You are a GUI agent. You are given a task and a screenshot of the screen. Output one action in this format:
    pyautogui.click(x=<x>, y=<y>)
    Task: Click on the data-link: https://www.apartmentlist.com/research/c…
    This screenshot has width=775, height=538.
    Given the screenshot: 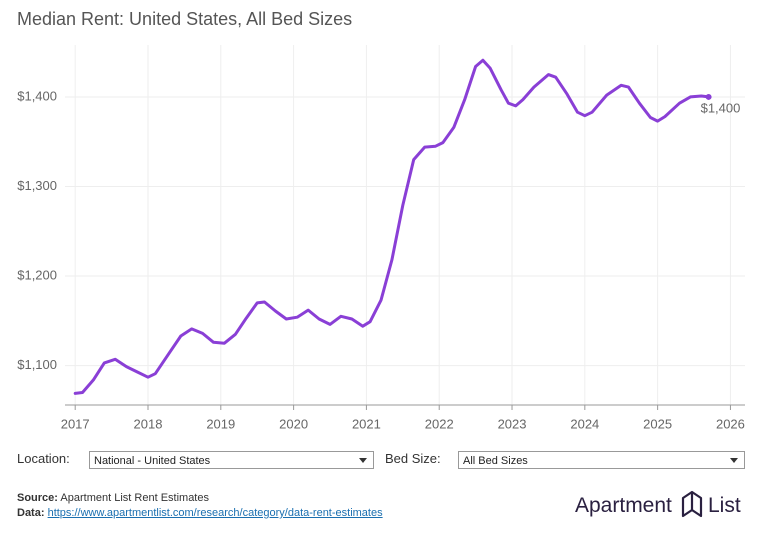 What is the action you would take?
    pyautogui.click(x=215, y=513)
    